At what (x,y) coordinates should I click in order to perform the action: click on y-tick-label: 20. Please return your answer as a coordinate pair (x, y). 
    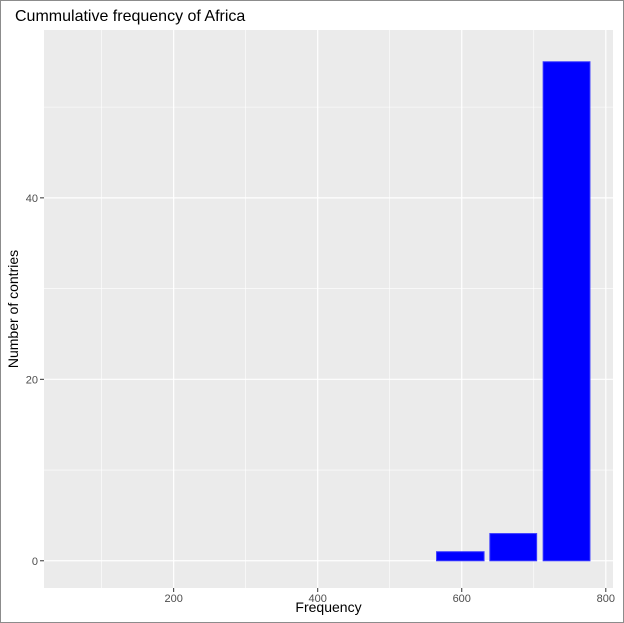
    Looking at the image, I should click on (32, 380).